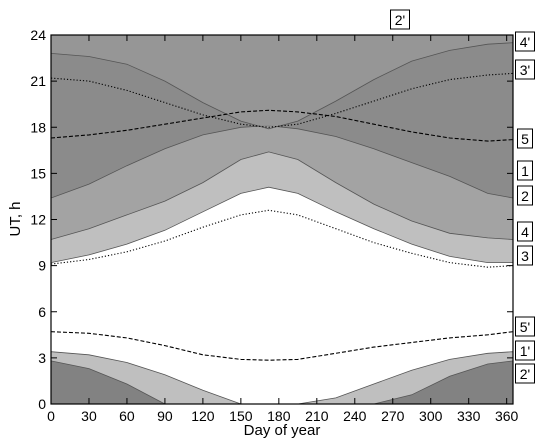 This screenshot has height=443, width=545. I want to click on curve-label-4-prime: 4', so click(525, 41).